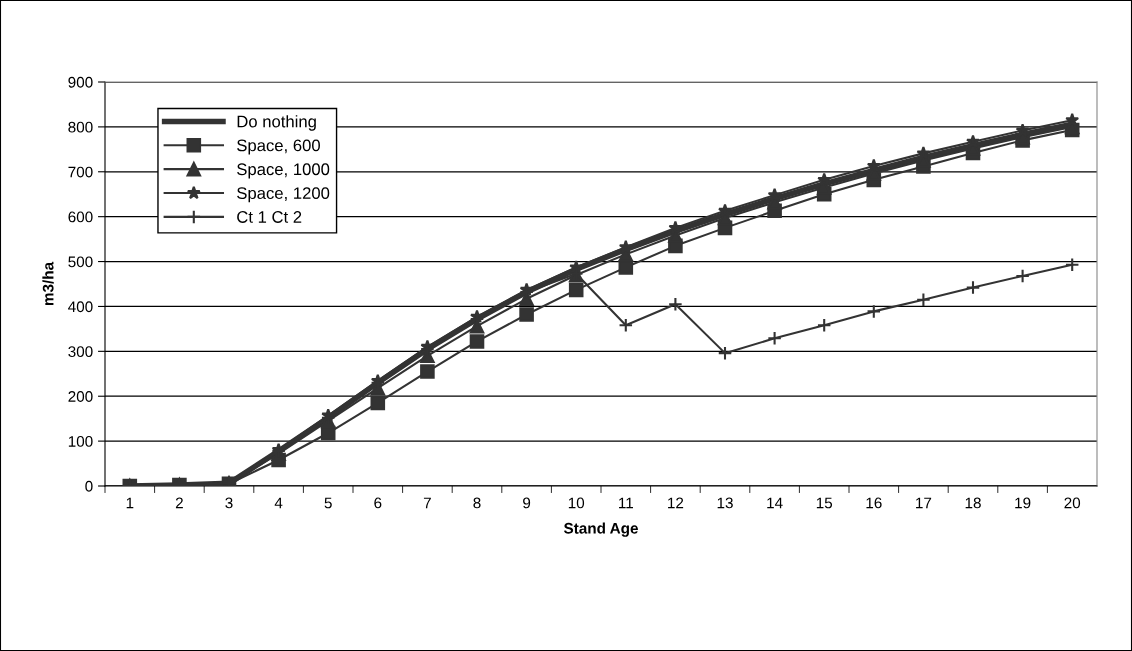 The height and width of the screenshot is (651, 1132). Describe the element at coordinates (269, 217) in the screenshot. I see `legend-label: Ct 1 Ct 2` at that location.